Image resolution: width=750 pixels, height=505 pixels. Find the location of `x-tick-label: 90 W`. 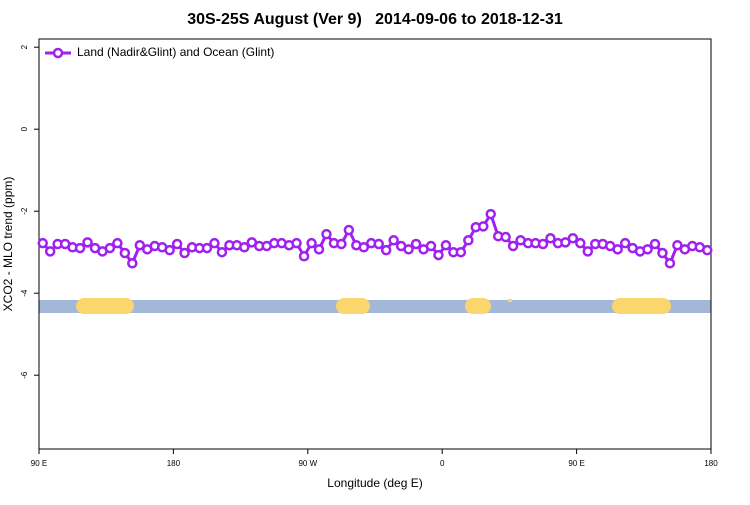

x-tick-label: 90 W is located at coordinates (307, 463).